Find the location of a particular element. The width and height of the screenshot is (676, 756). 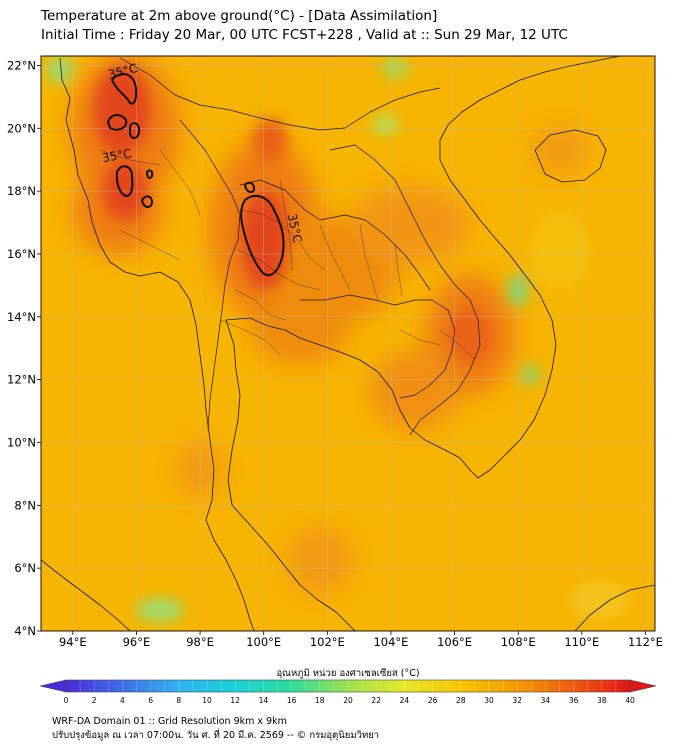

colorbar-tick-label: 14 is located at coordinates (264, 700).